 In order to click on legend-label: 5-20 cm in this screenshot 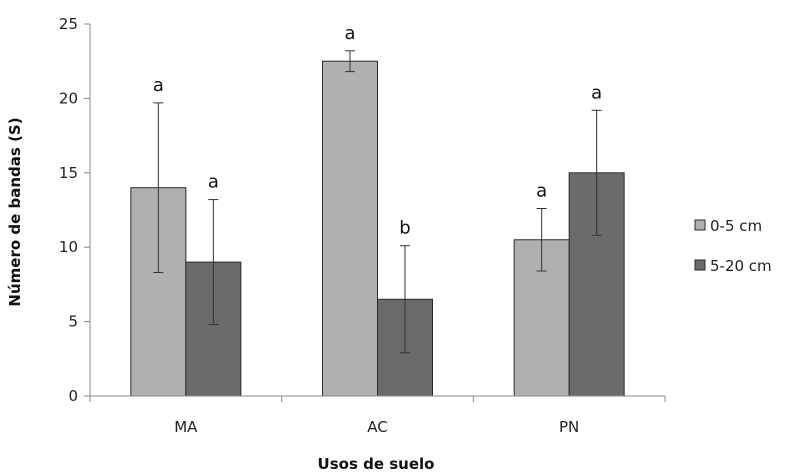, I will do `click(741, 266)`.